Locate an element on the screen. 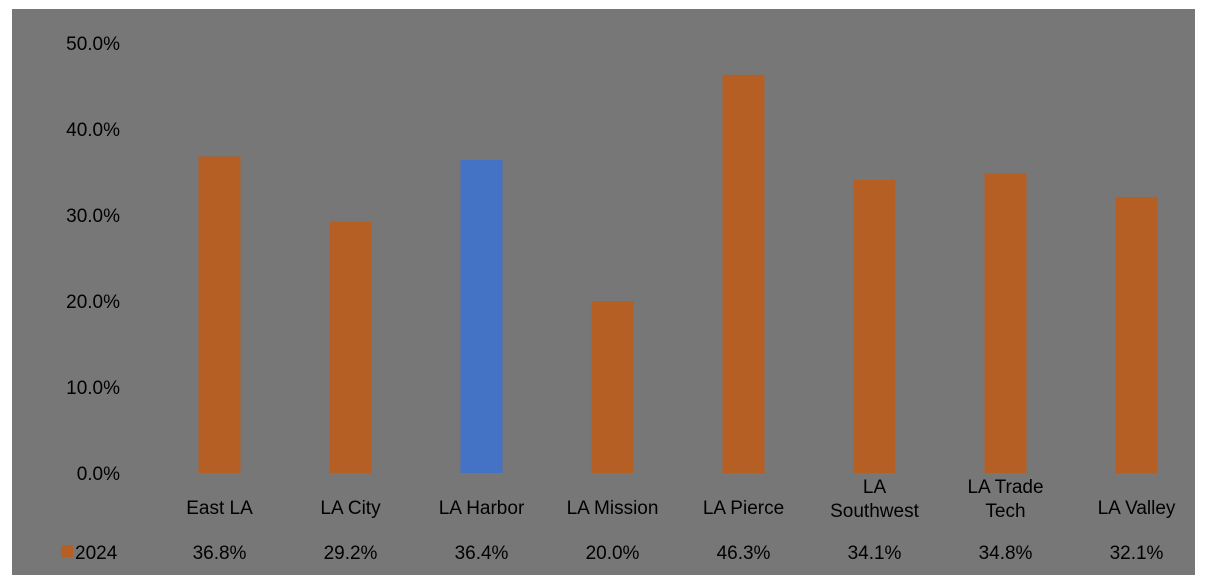 The height and width of the screenshot is (580, 1207). data-value-label: 34.1% is located at coordinates (875, 553).